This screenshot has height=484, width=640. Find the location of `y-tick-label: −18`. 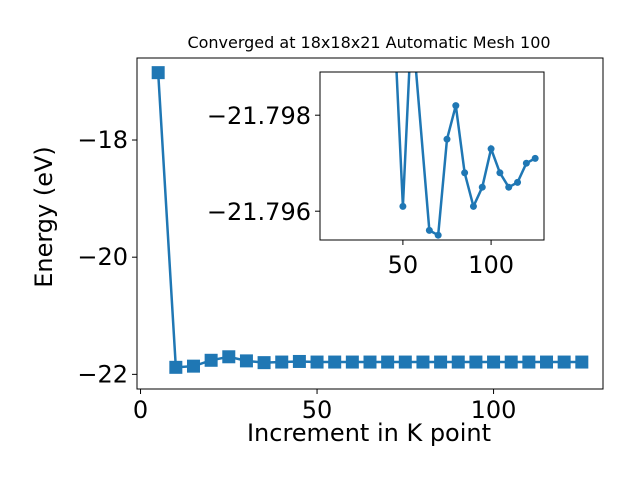

y-tick-label: −18 is located at coordinates (102, 140).